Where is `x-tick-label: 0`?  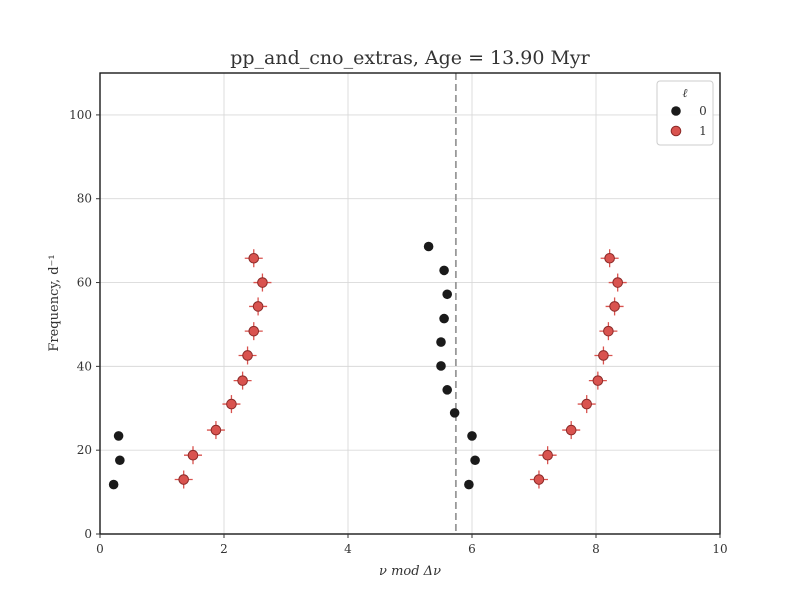
x-tick-label: 0 is located at coordinates (100, 549).